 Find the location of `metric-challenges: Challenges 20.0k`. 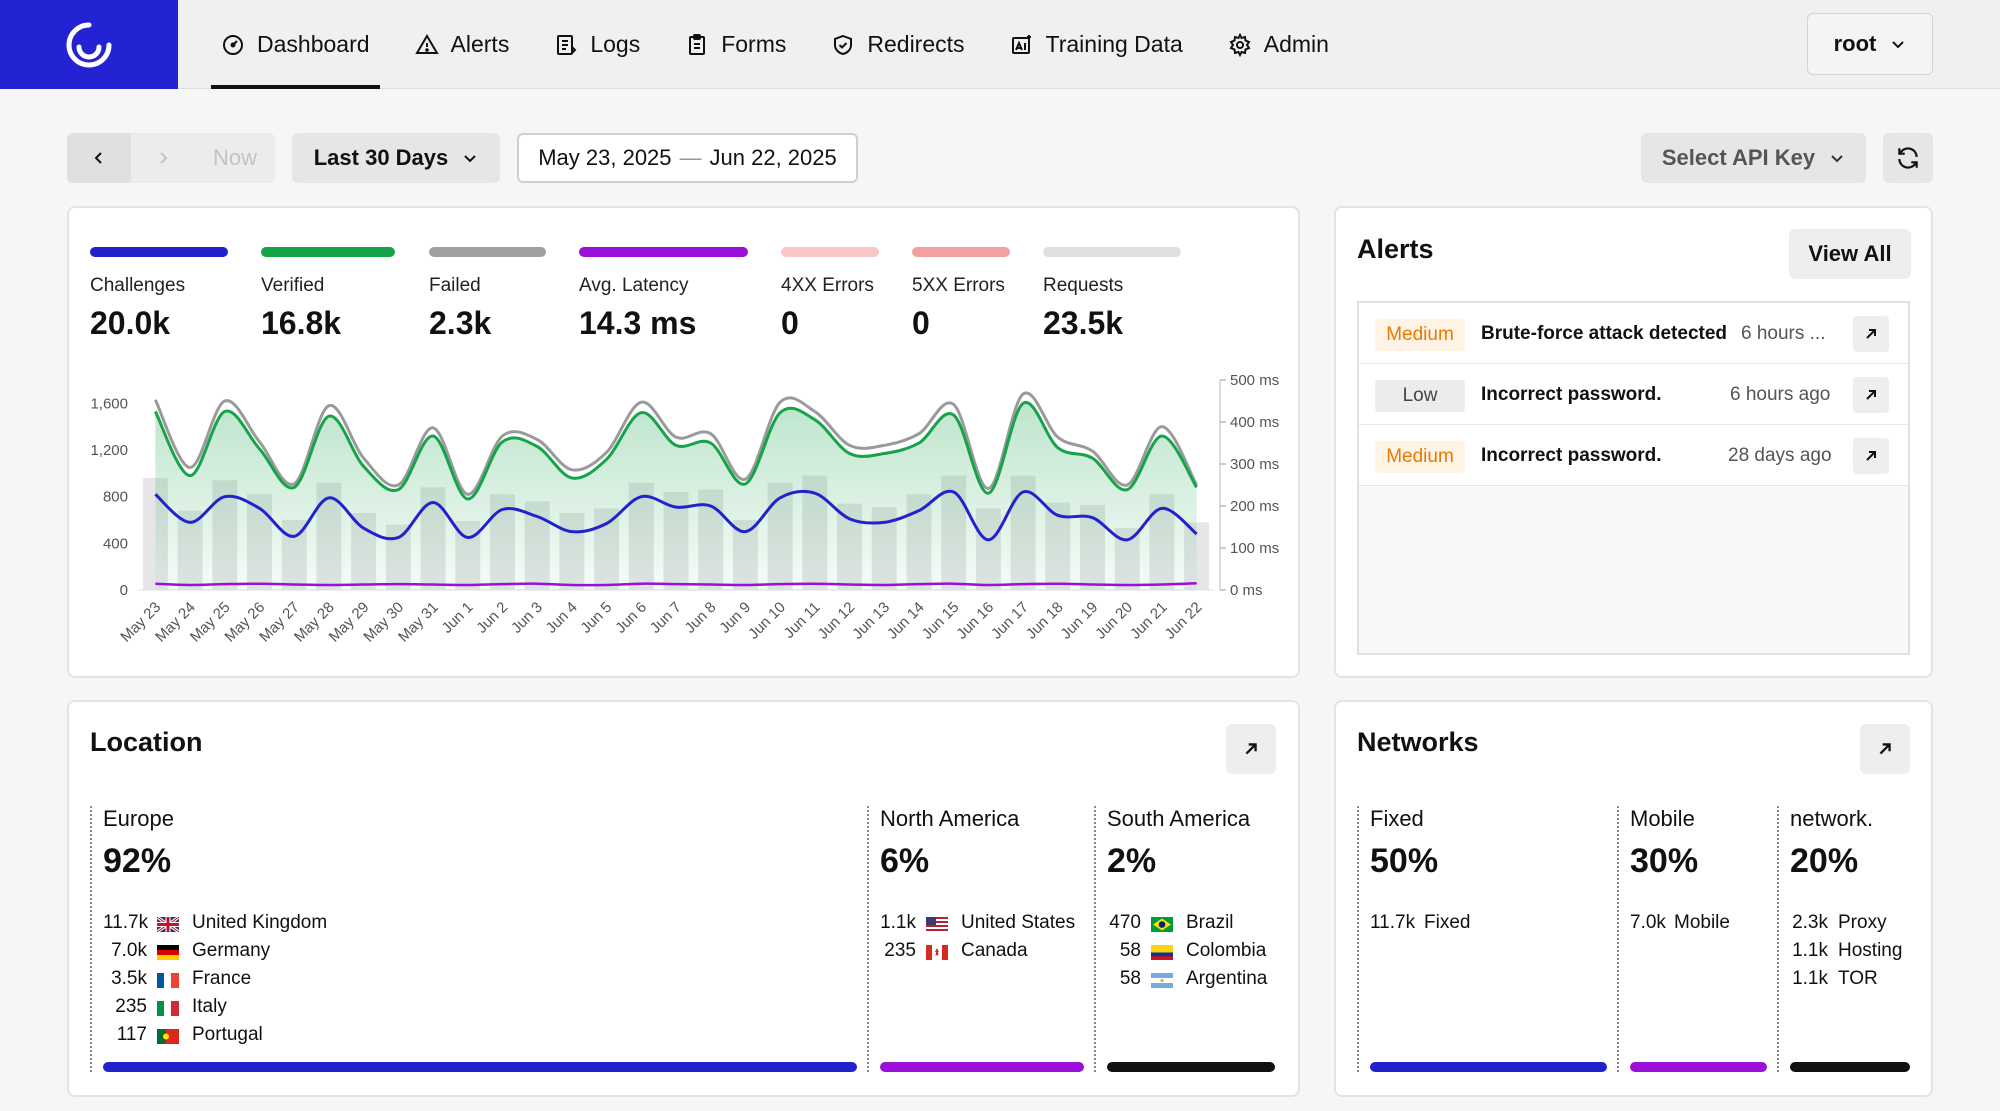

metric-challenges: Challenges 20.0k is located at coordinates (159, 294).